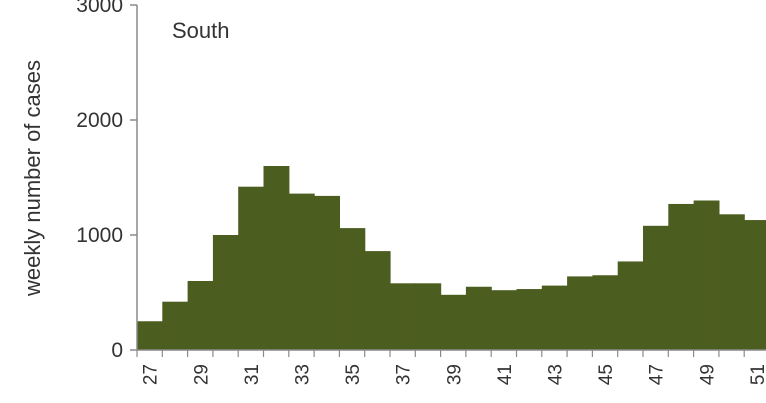 The width and height of the screenshot is (766, 403). I want to click on x-tick-label: 47, so click(657, 374).